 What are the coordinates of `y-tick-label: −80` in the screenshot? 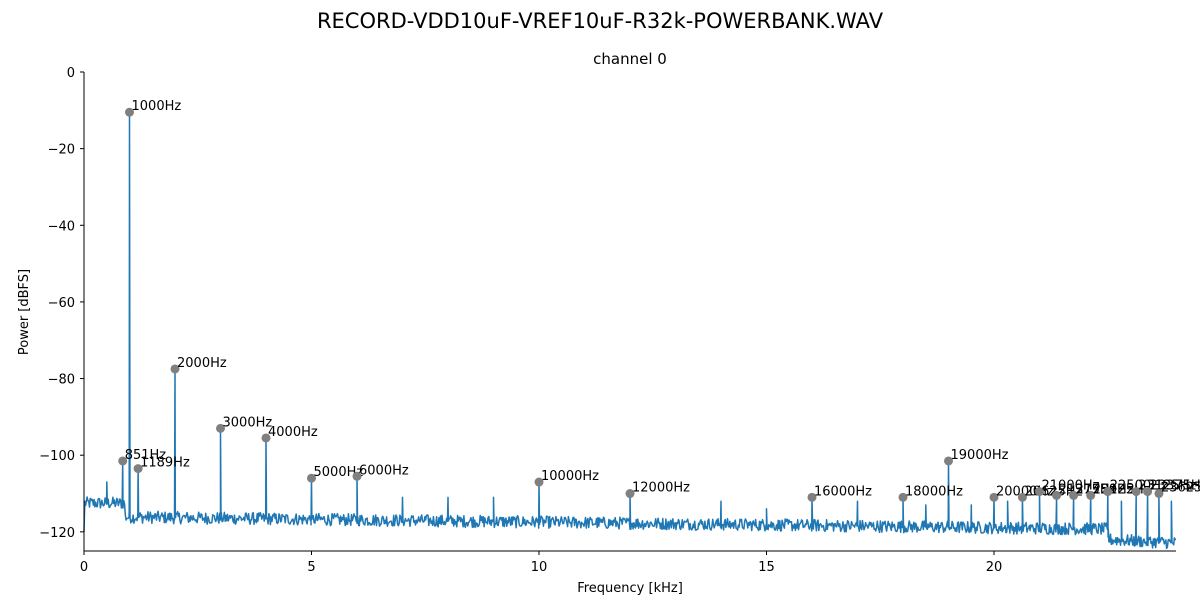 It's located at (61, 380).